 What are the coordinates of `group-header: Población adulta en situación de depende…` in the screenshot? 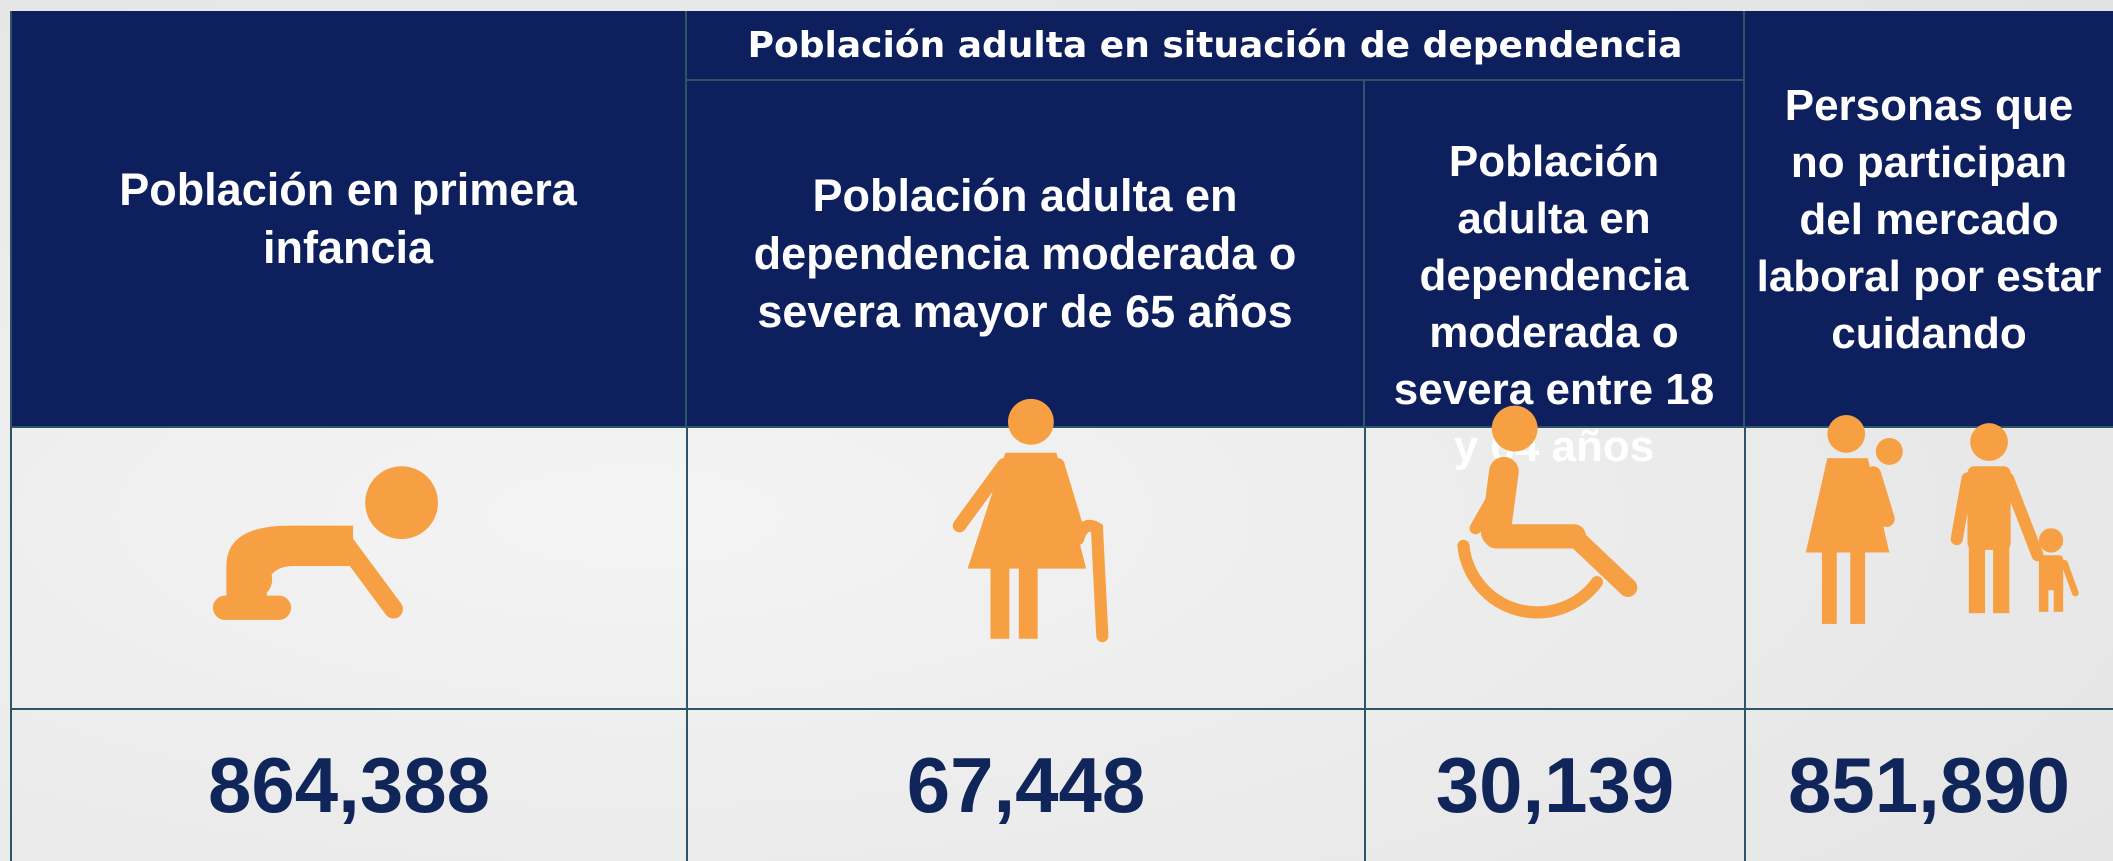 It's located at (1216, 46).